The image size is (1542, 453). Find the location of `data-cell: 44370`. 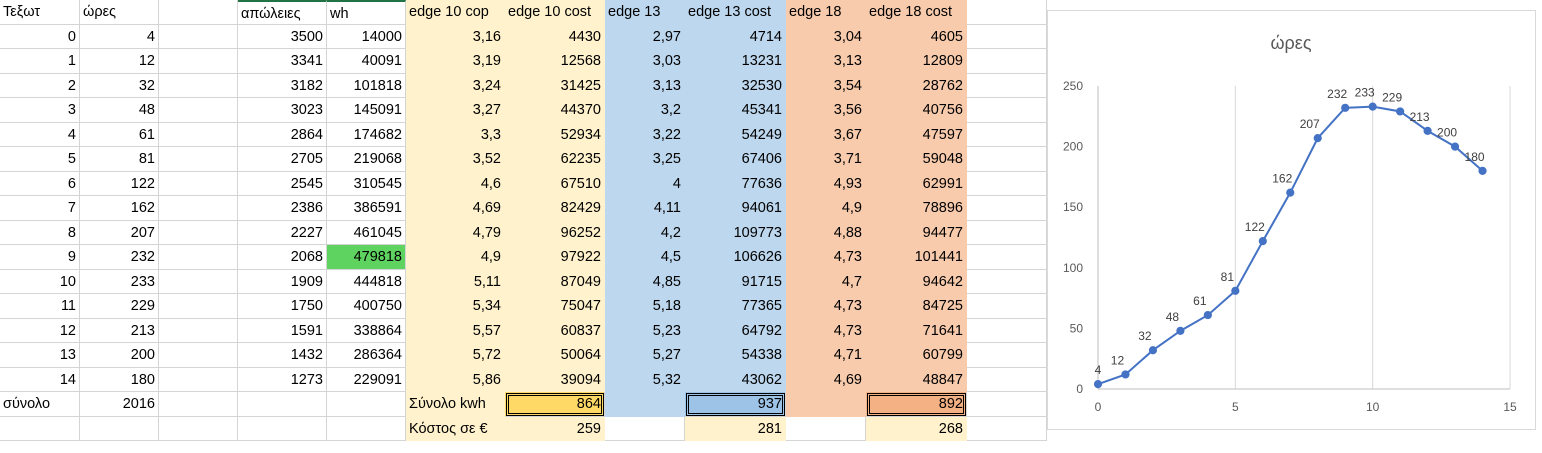

data-cell: 44370 is located at coordinates (555, 110).